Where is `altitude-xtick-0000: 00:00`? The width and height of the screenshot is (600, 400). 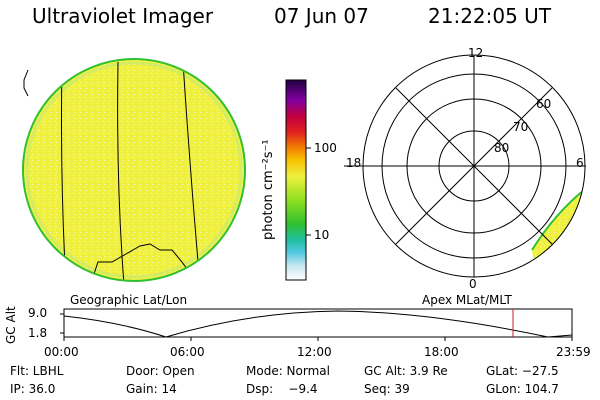 altitude-xtick-0000: 00:00 is located at coordinates (61, 352).